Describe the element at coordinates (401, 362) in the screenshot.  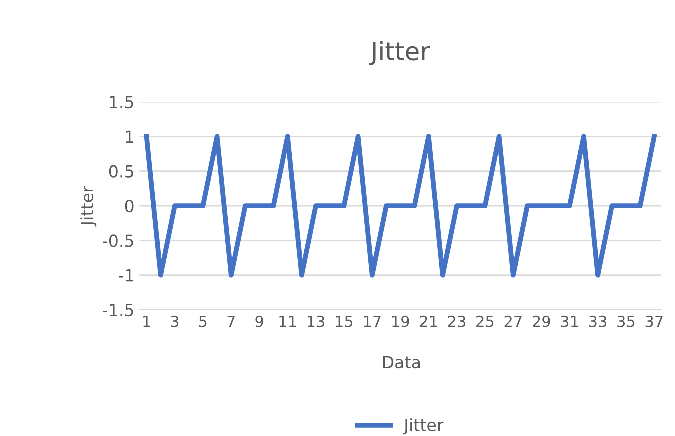
I see `x-axis-title: Data` at that location.